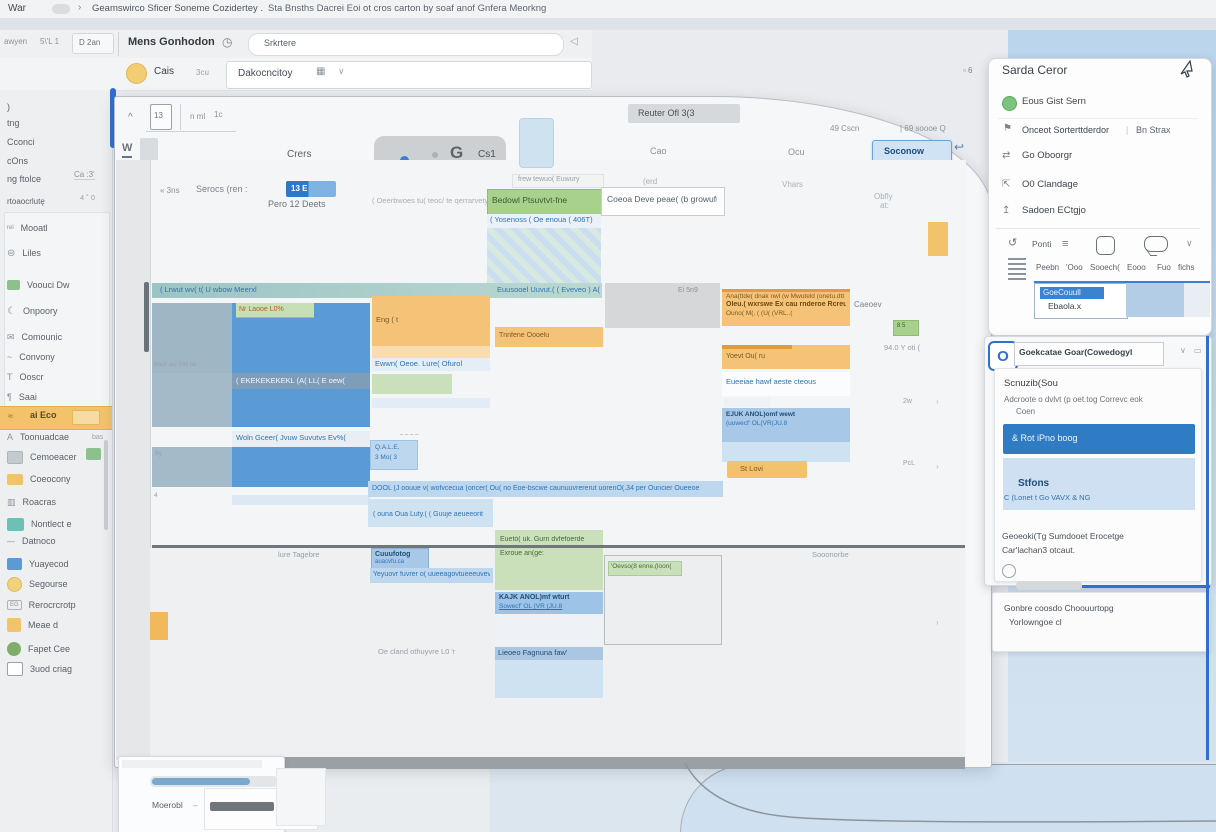 The image size is (1216, 832). I want to click on toolbar-tab-label: D 2an, so click(90, 42).